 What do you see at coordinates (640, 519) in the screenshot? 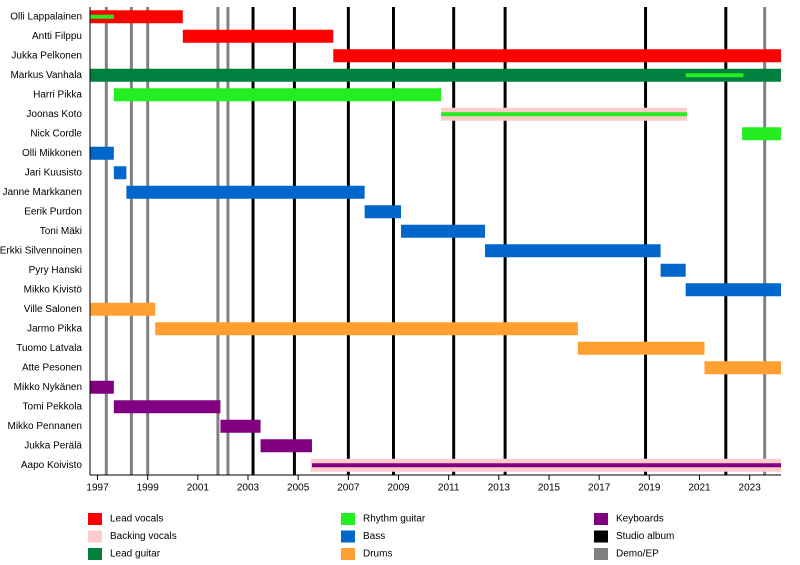
I see `legend-label: Keyboards` at bounding box center [640, 519].